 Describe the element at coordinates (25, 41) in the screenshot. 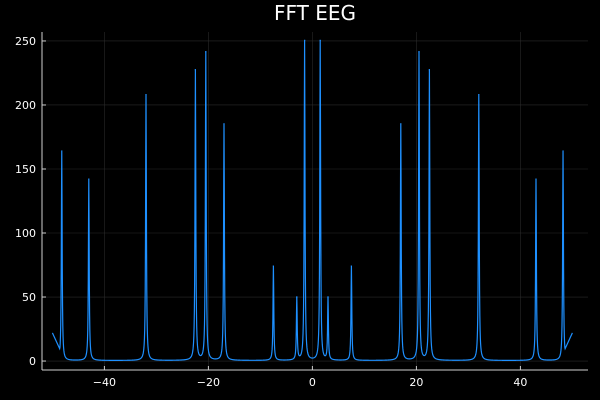

I see `y-tick-label: 250` at that location.